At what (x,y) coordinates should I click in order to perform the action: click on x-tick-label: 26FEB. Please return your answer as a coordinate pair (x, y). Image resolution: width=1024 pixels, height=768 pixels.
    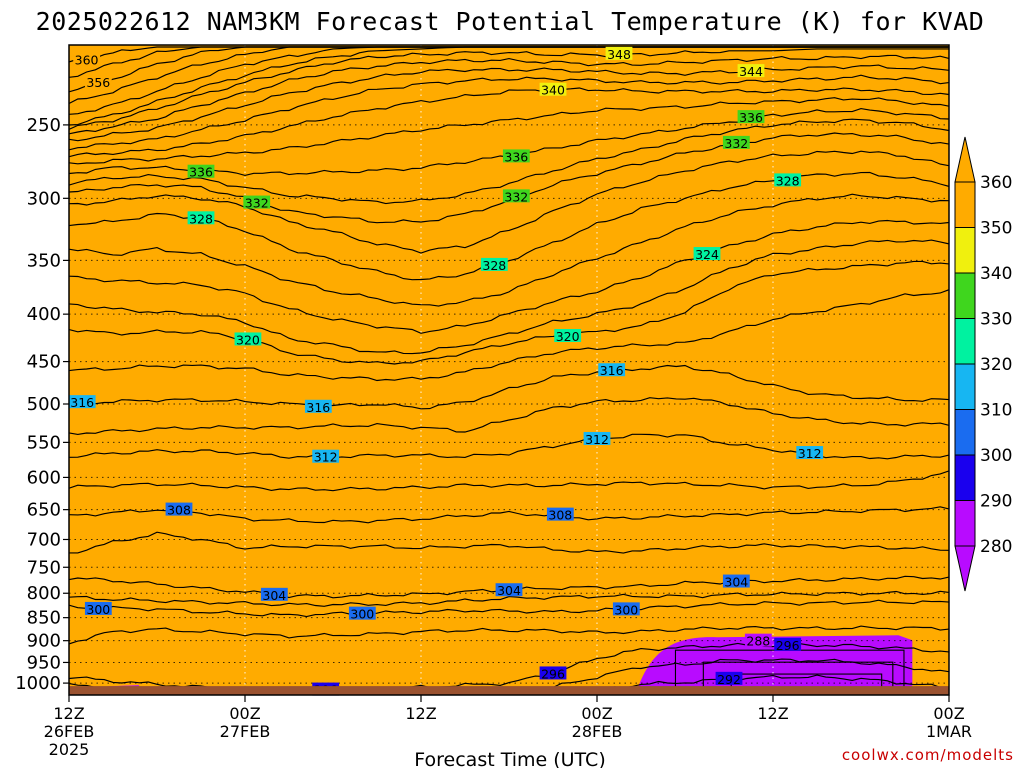
    Looking at the image, I should click on (69, 731).